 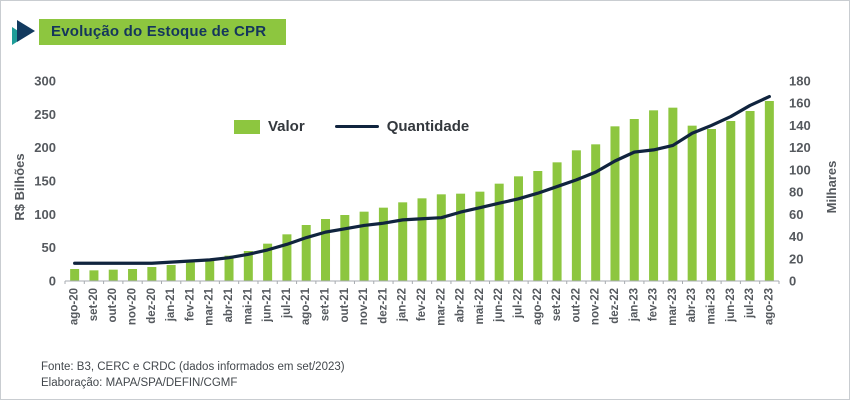 I want to click on right-axis-tick: 180, so click(x=800, y=81).